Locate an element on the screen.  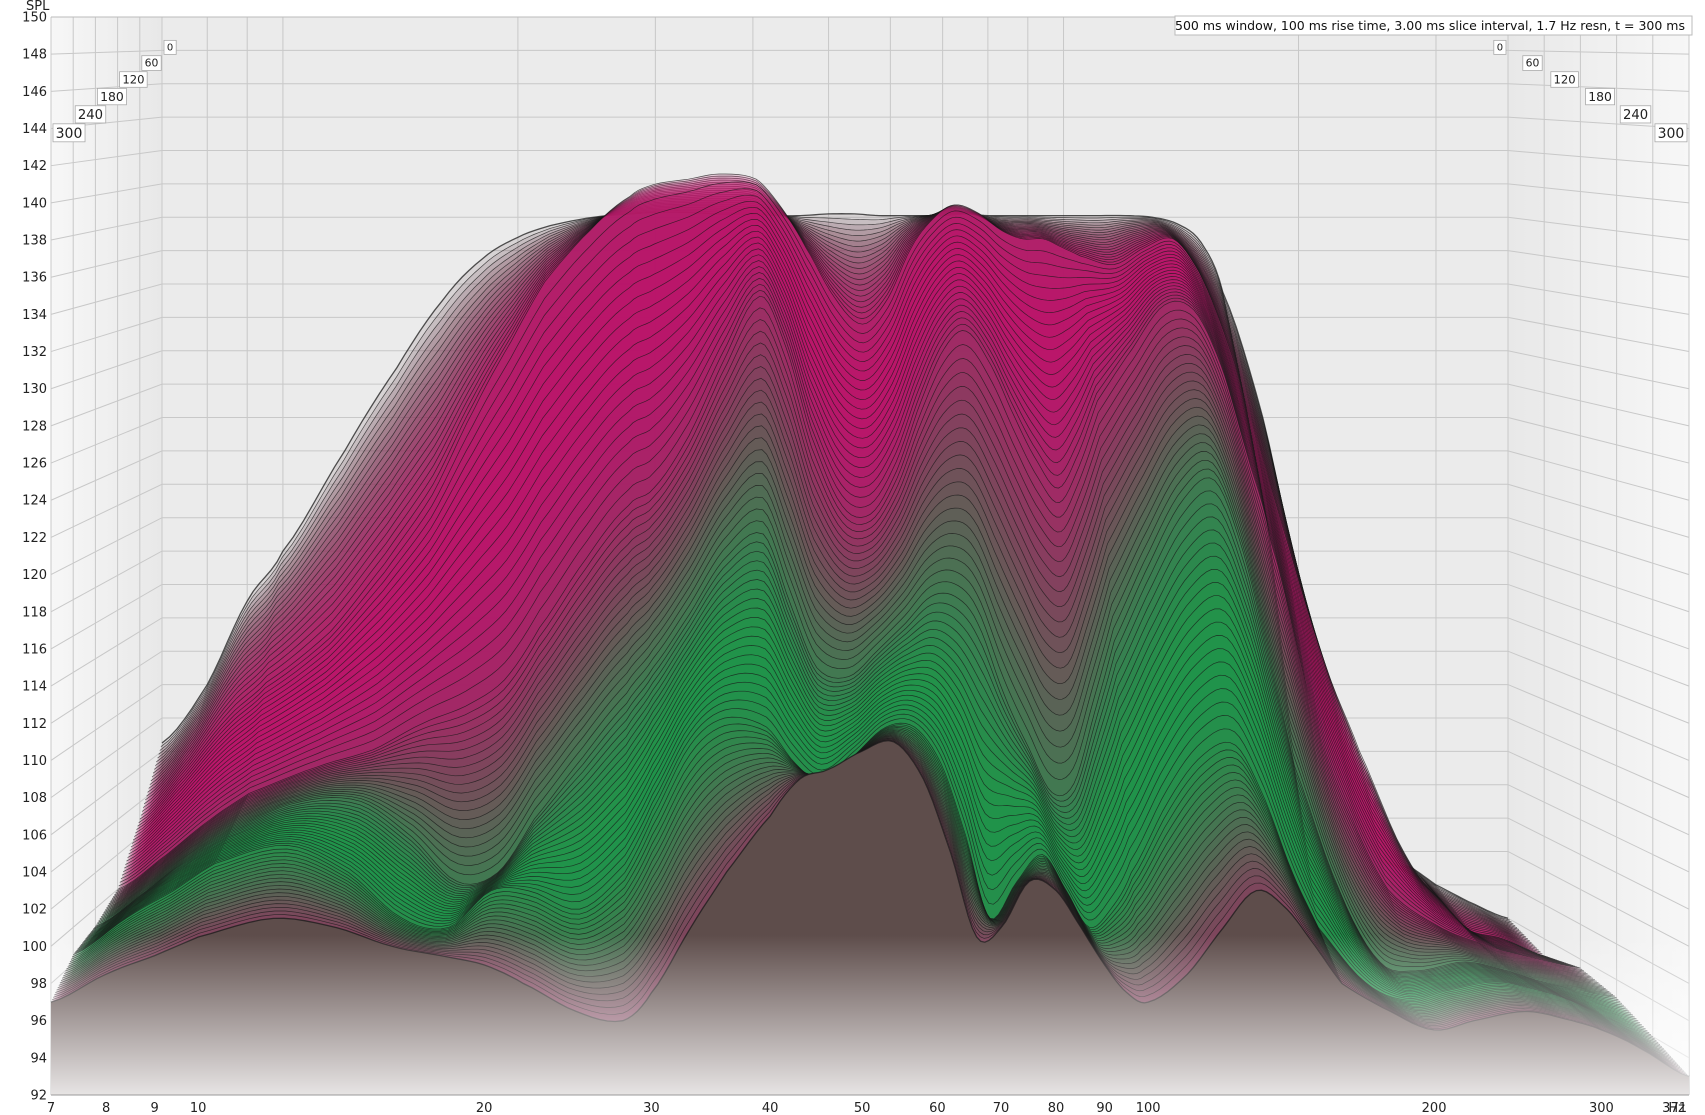
y-tick-label: 136 is located at coordinates (34, 278).